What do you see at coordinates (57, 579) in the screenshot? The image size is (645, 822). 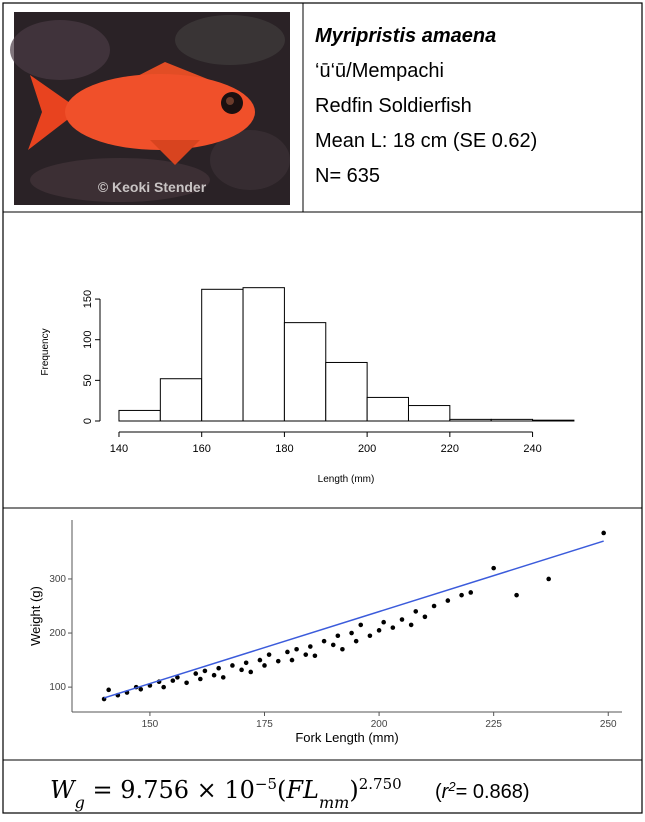 I see `y-tick-label: 300` at bounding box center [57, 579].